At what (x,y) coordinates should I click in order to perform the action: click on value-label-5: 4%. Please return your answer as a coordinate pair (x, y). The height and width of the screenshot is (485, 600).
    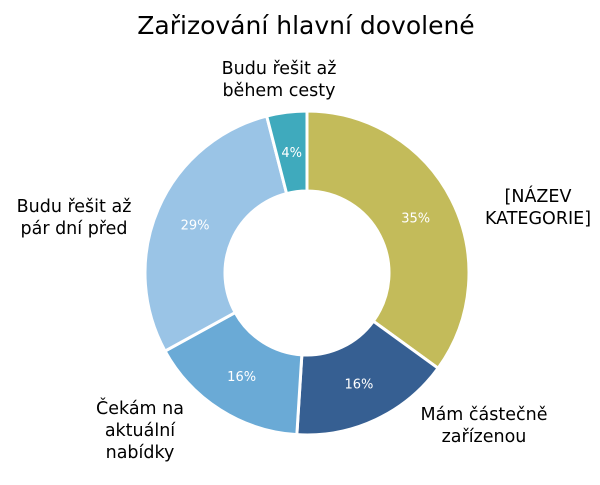
    Looking at the image, I should click on (291, 153).